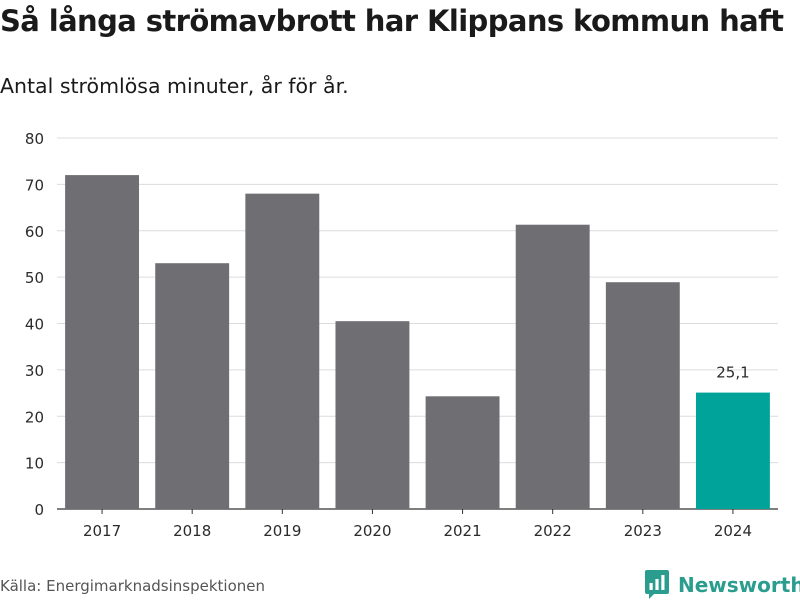 The height and width of the screenshot is (601, 800). I want to click on data-labels: 25,1, so click(732, 373).